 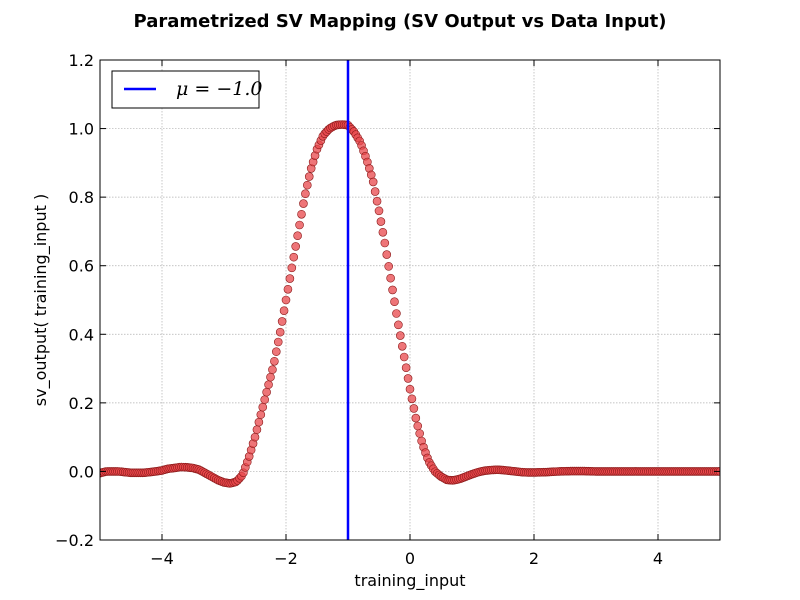 I want to click on x-tick-label: 2, so click(x=534, y=558).